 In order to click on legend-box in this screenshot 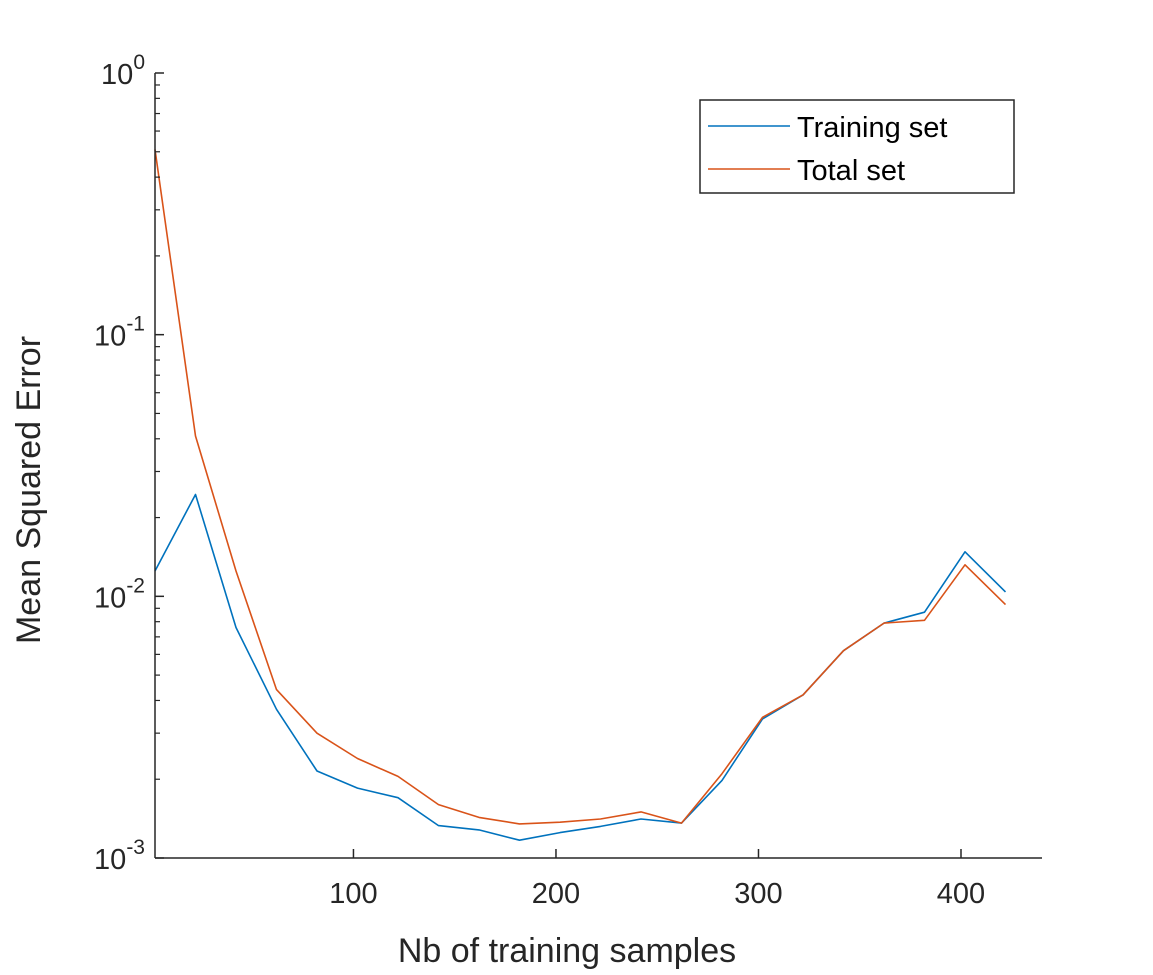, I will do `click(857, 146)`.